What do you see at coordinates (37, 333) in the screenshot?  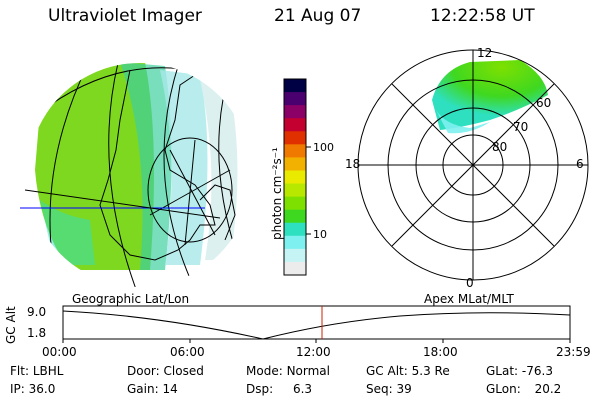 I see `timeline-y-bottom: 1.8` at bounding box center [37, 333].